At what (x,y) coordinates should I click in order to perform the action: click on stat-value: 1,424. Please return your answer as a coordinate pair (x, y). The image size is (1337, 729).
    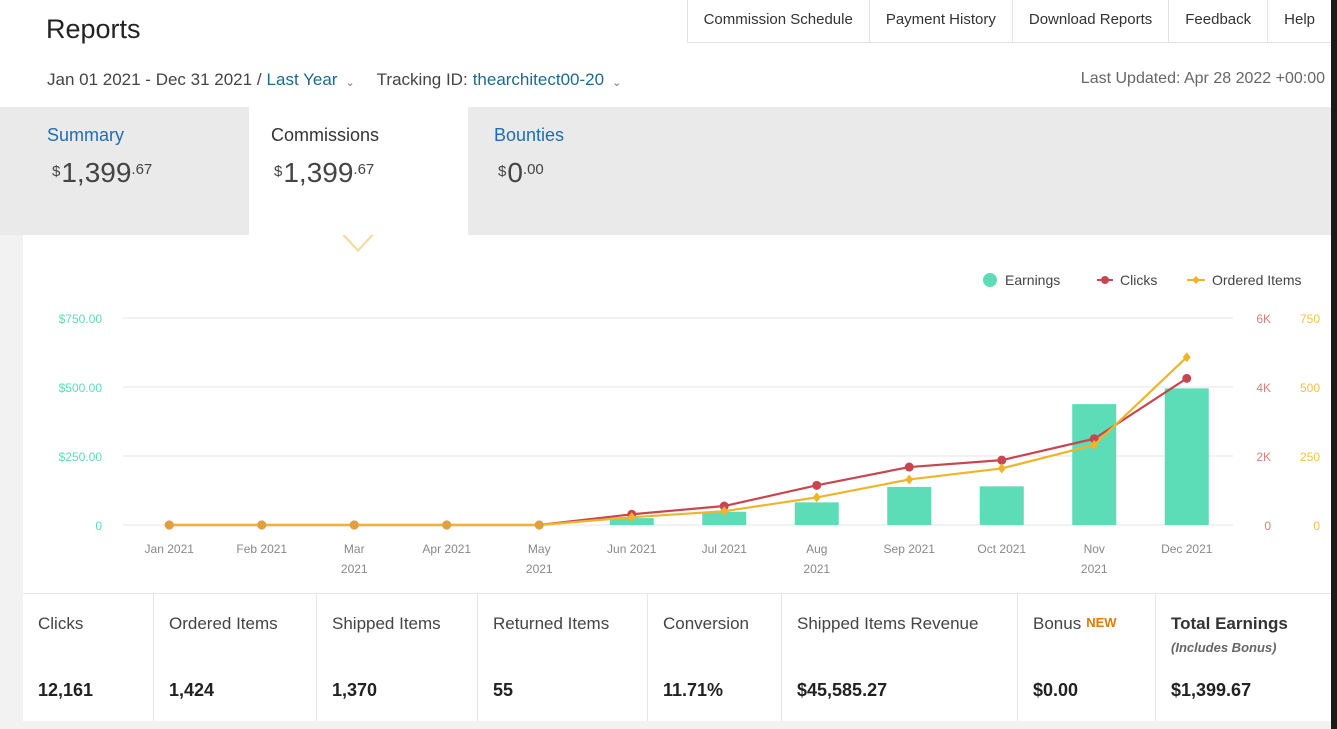
    Looking at the image, I should click on (192, 690).